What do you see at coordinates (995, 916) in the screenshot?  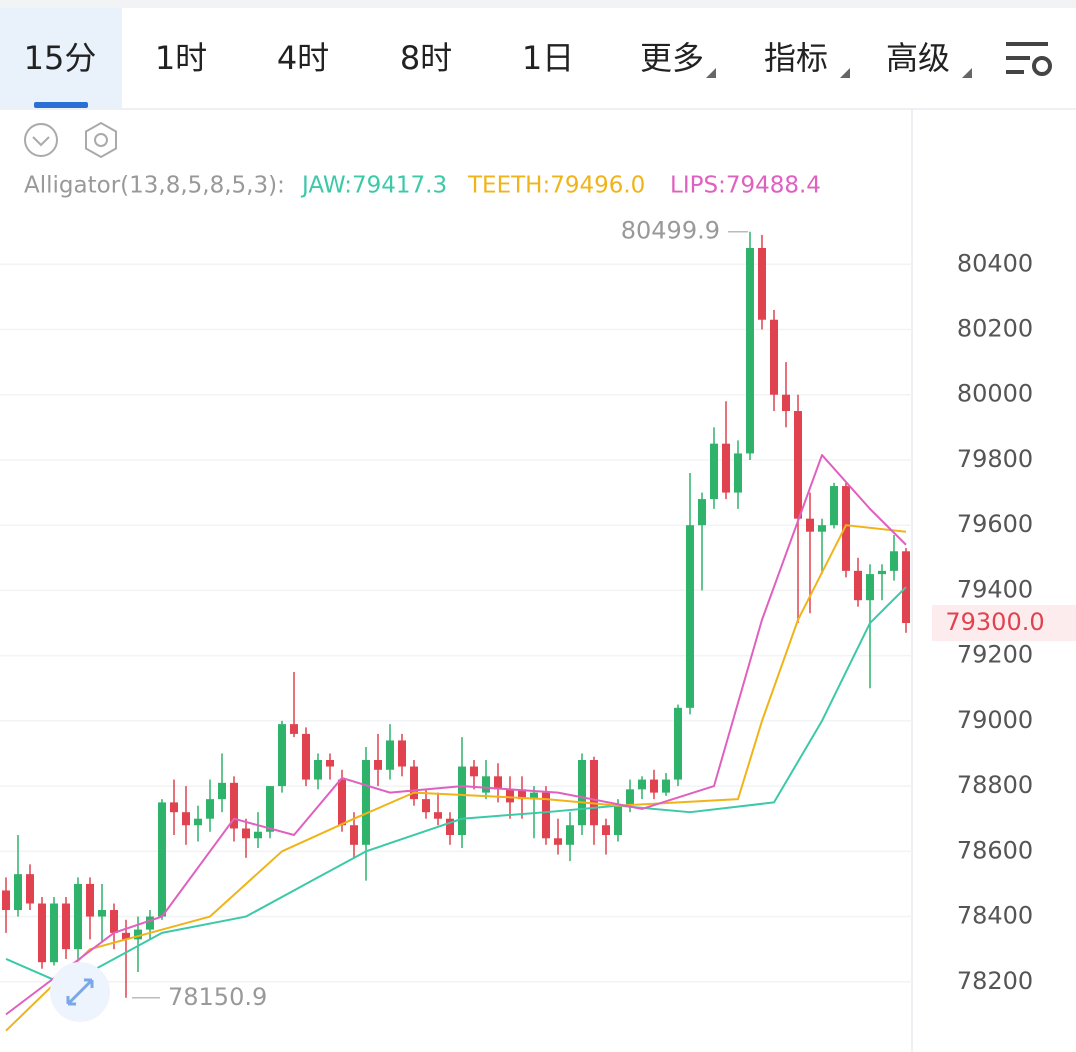 I see `y-tick-label: 78400` at bounding box center [995, 916].